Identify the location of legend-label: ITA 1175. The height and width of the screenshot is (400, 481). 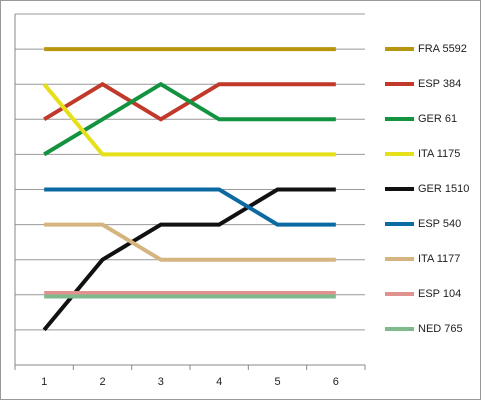
(439, 154).